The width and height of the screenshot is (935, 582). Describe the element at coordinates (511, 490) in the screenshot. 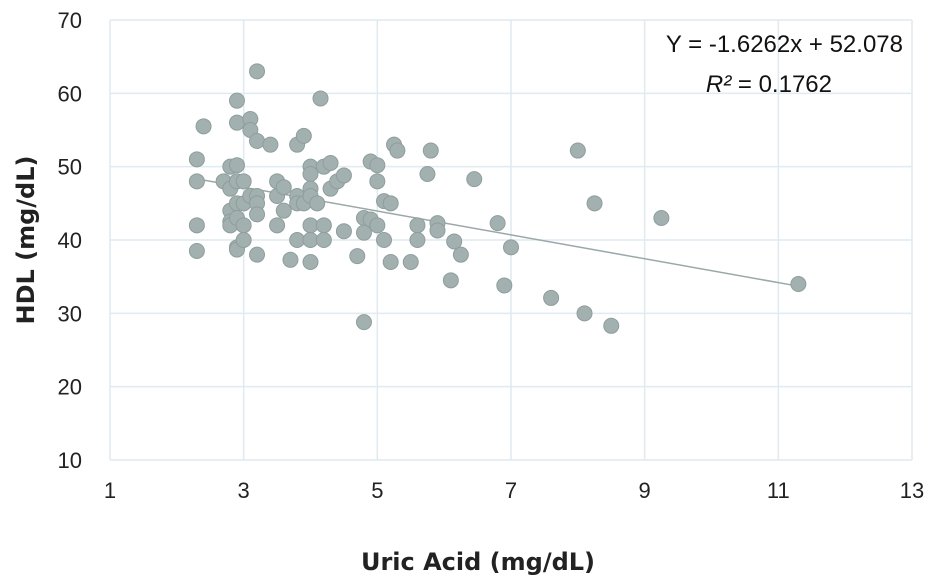

I see `x-tick-label: 7` at that location.